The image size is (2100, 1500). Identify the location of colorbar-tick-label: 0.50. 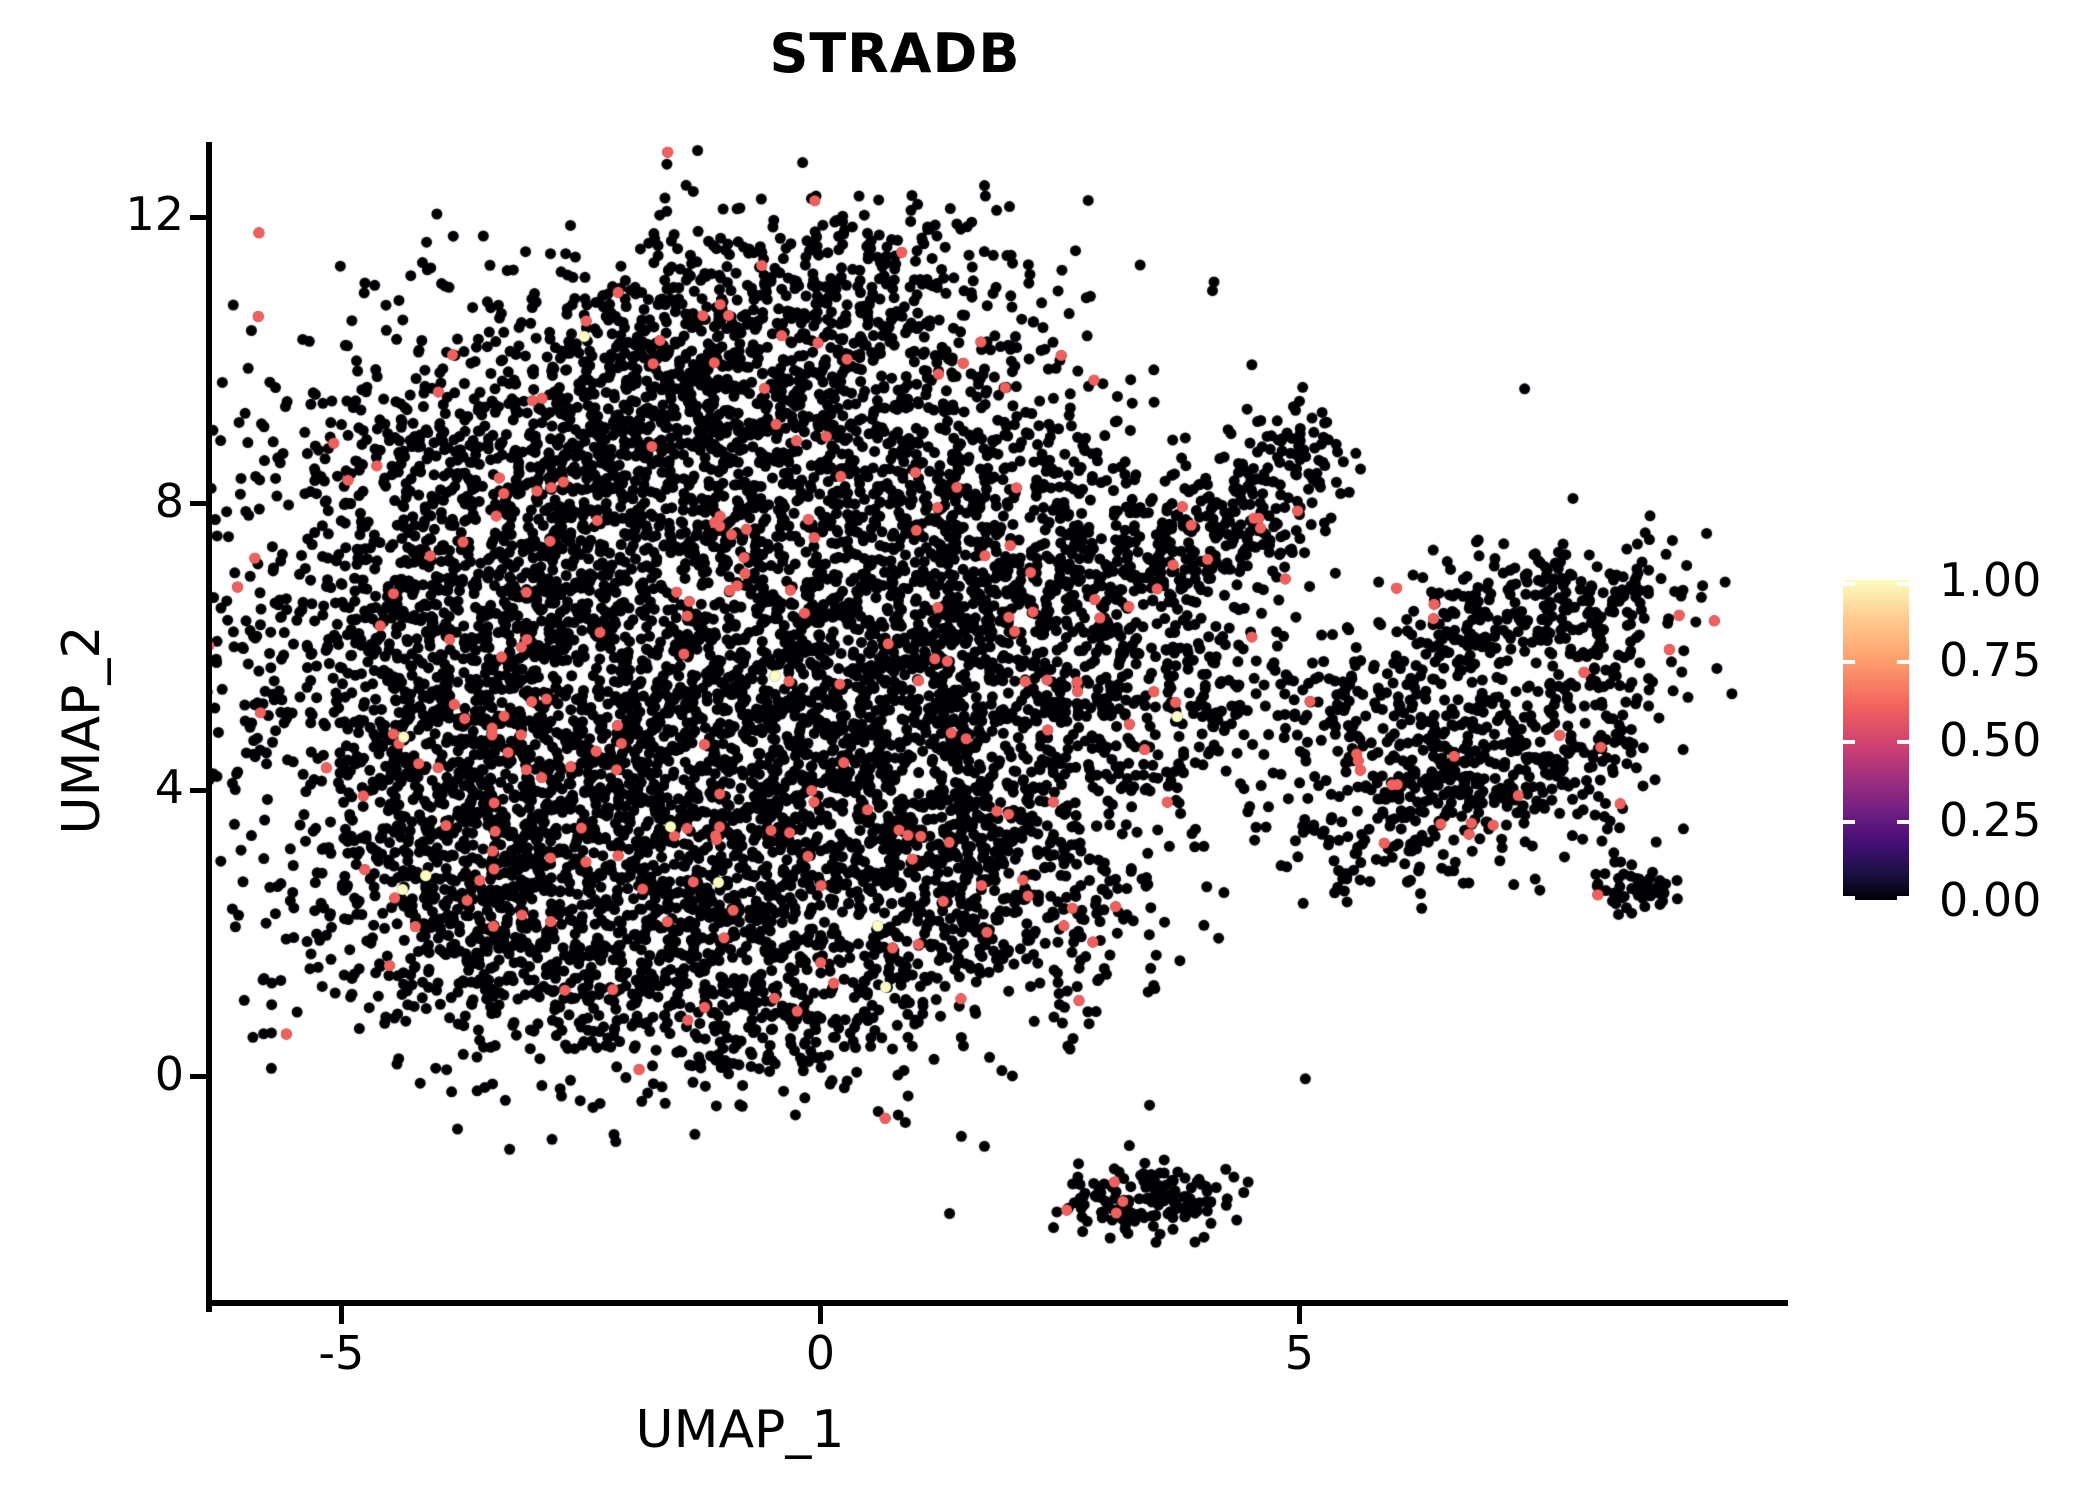
(1990, 740).